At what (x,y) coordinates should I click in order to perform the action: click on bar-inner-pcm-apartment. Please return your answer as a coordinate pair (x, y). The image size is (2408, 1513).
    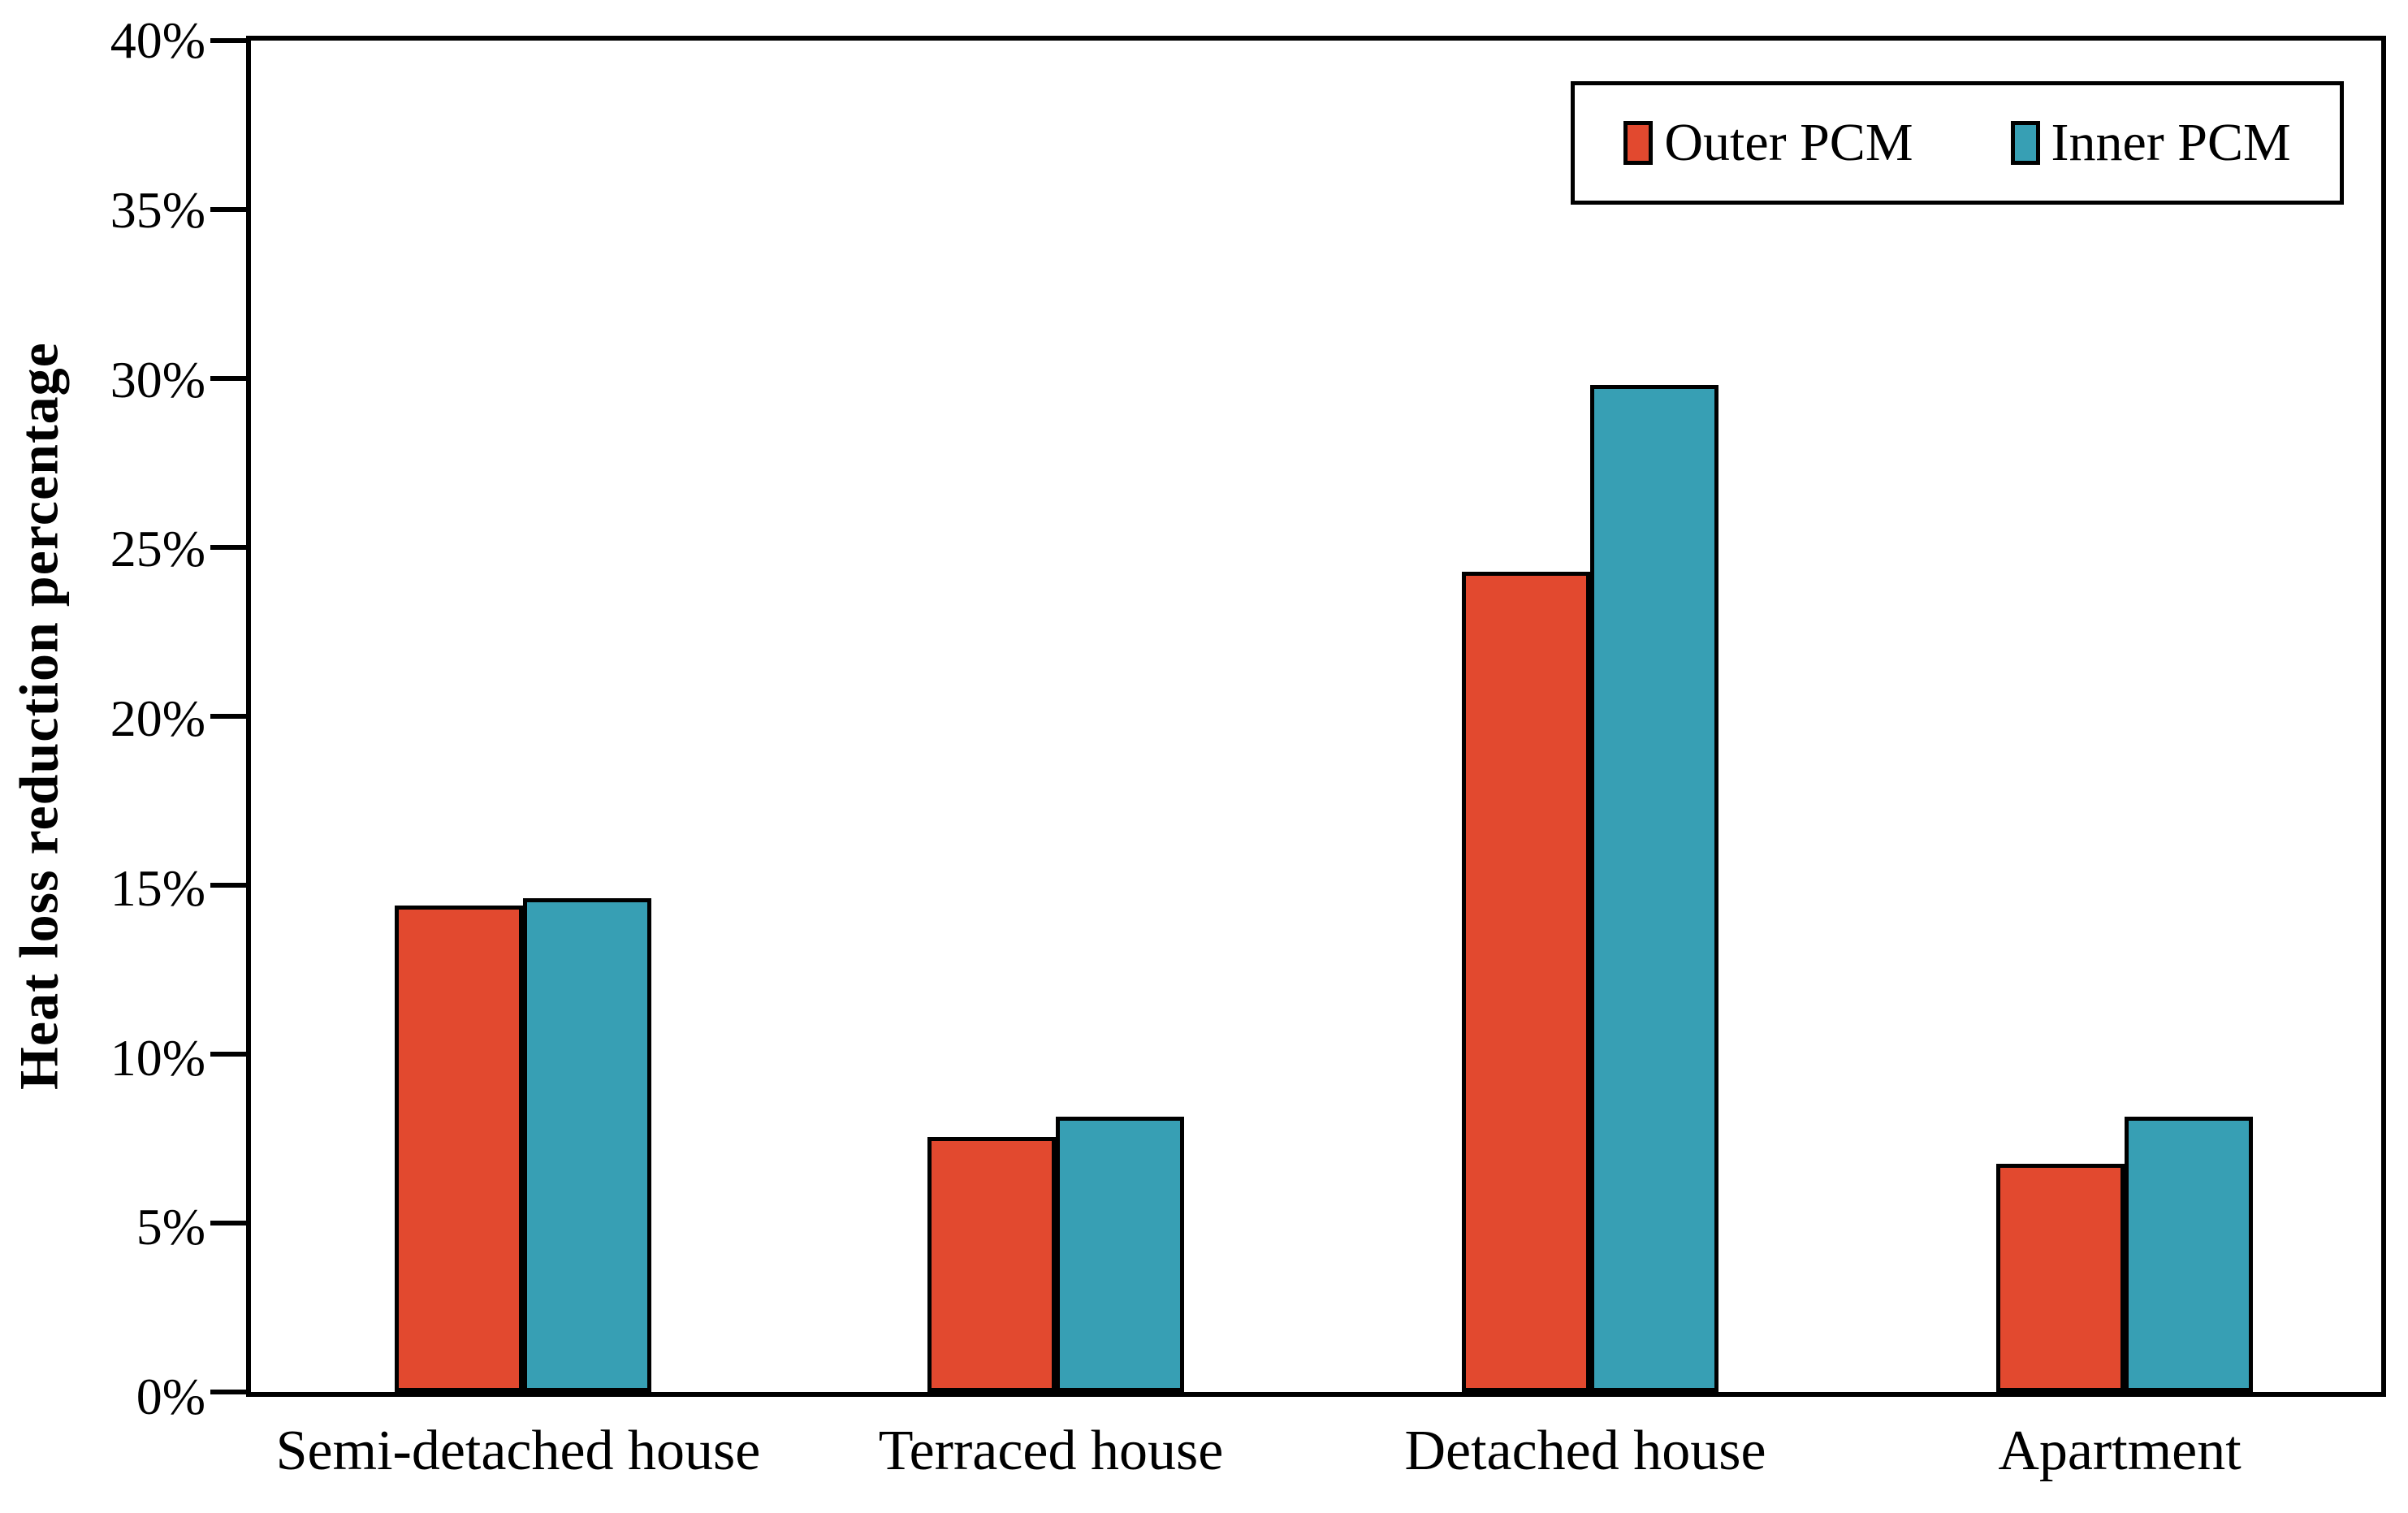
    Looking at the image, I should click on (2189, 1255).